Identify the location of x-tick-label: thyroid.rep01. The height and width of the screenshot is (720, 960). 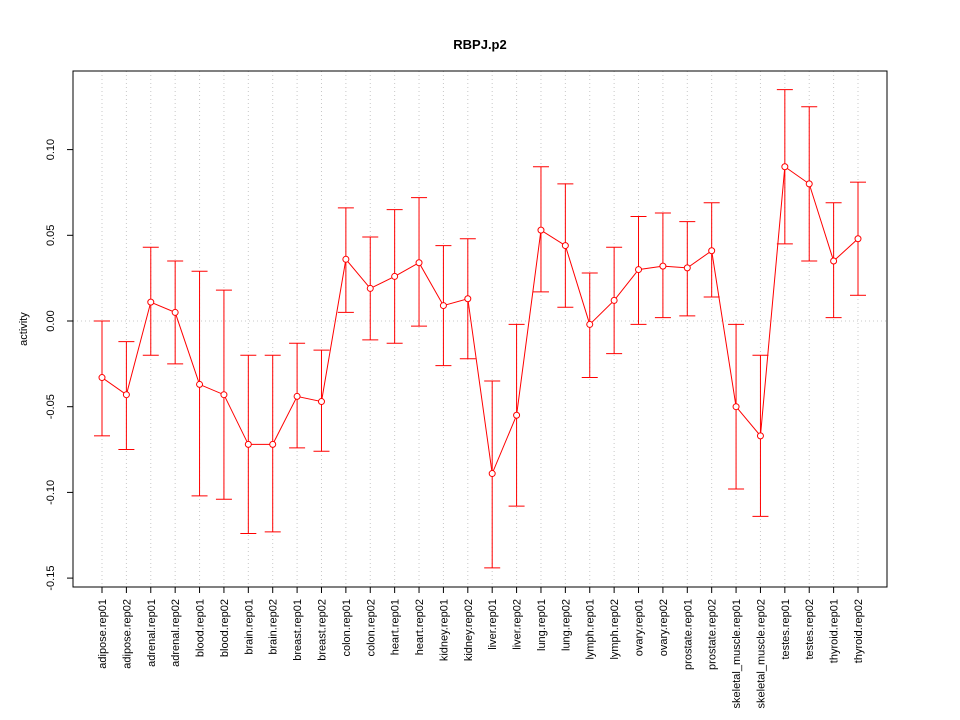
(835, 631).